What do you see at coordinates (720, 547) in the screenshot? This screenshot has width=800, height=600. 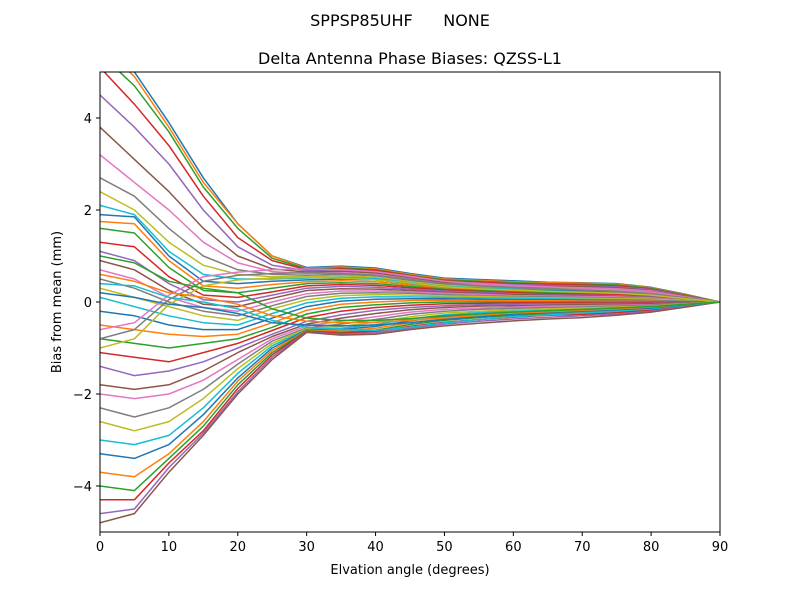 I see `x-tick-label: 90` at bounding box center [720, 547].